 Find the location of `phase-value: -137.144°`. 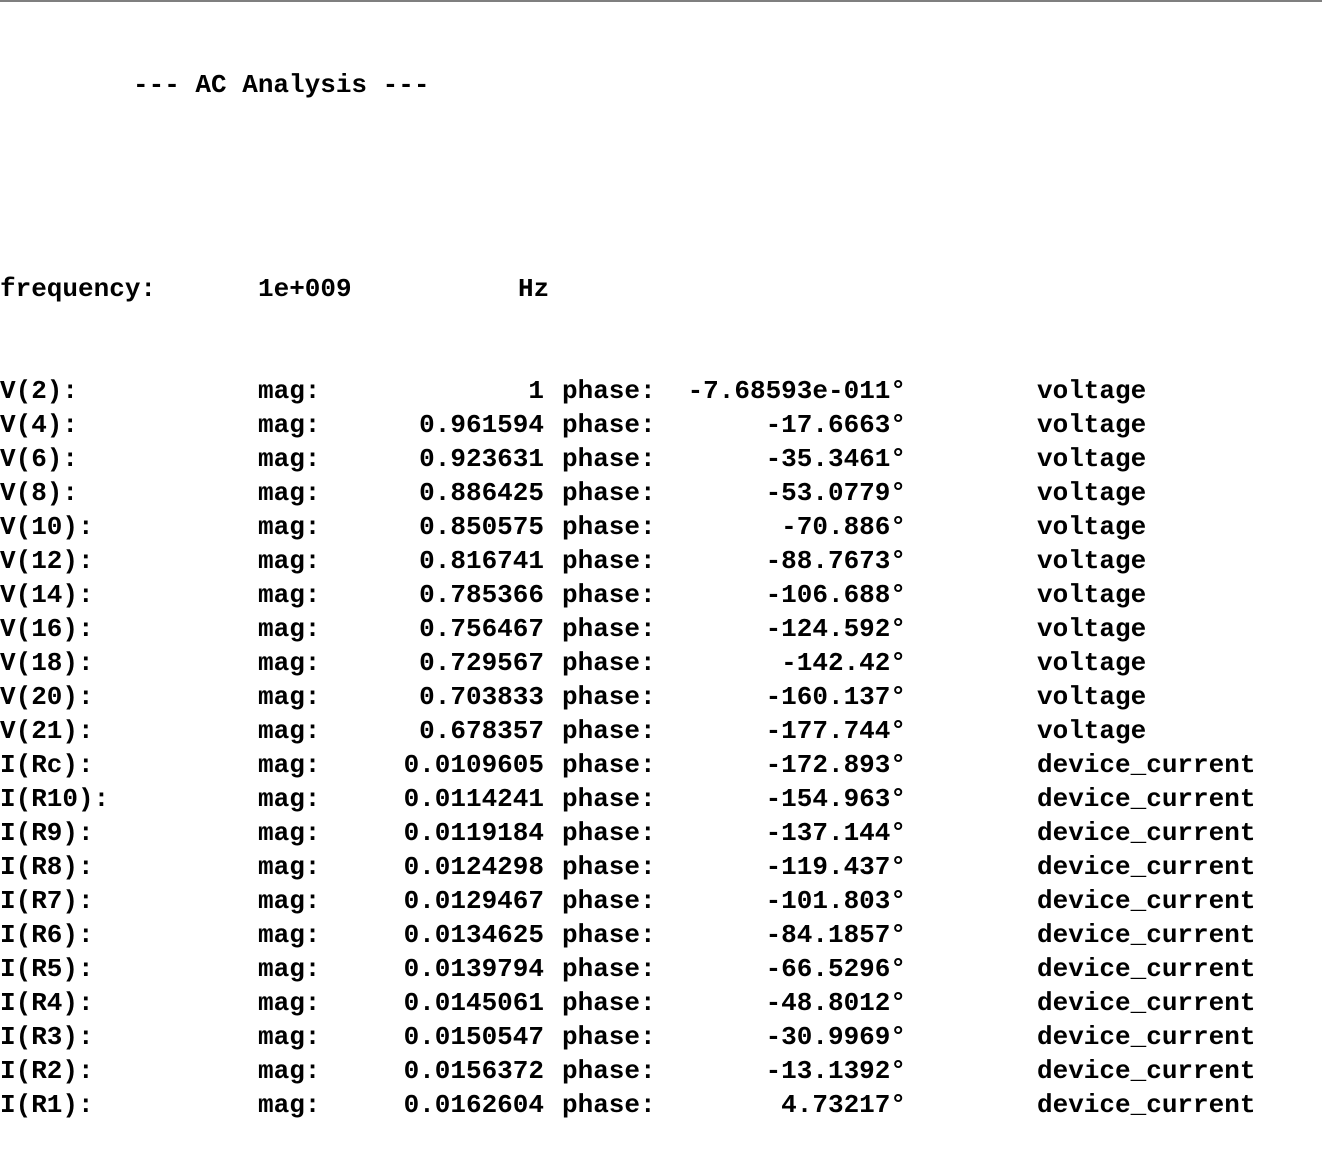

phase-value: -137.144° is located at coordinates (835, 833).